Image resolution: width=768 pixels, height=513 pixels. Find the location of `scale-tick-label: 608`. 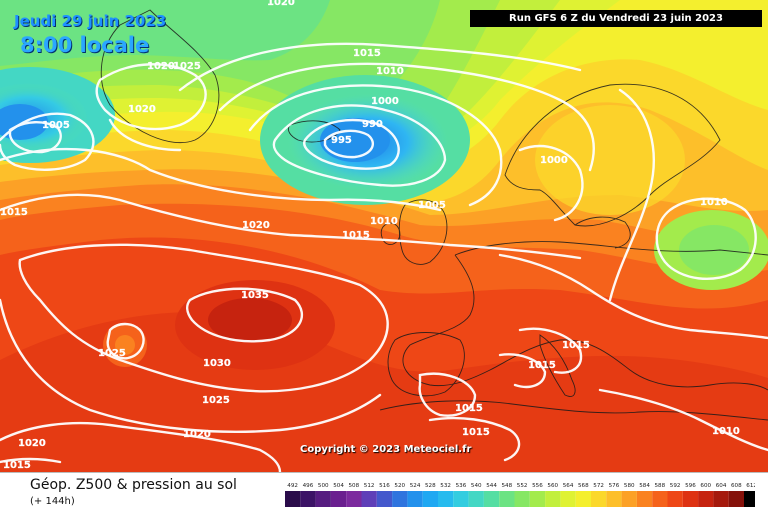

scale-tick-label: 608 is located at coordinates (736, 486).